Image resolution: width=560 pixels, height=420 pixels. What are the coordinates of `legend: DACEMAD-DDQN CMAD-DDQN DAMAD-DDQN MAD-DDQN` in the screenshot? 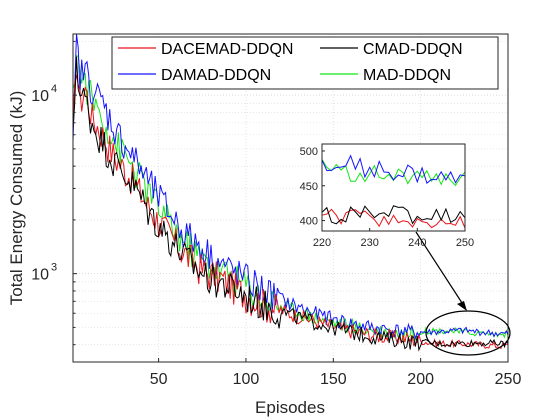 It's located at (305, 63).